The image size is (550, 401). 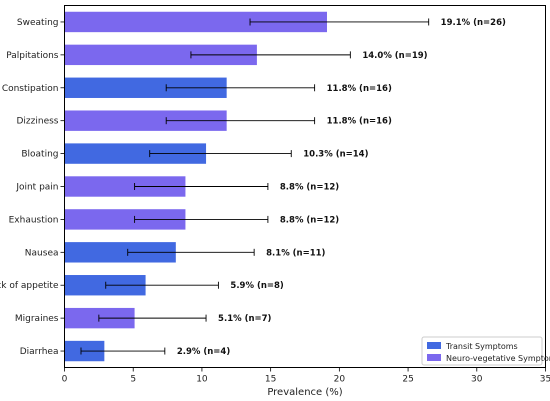 I want to click on bar-nausea, so click(x=120, y=252).